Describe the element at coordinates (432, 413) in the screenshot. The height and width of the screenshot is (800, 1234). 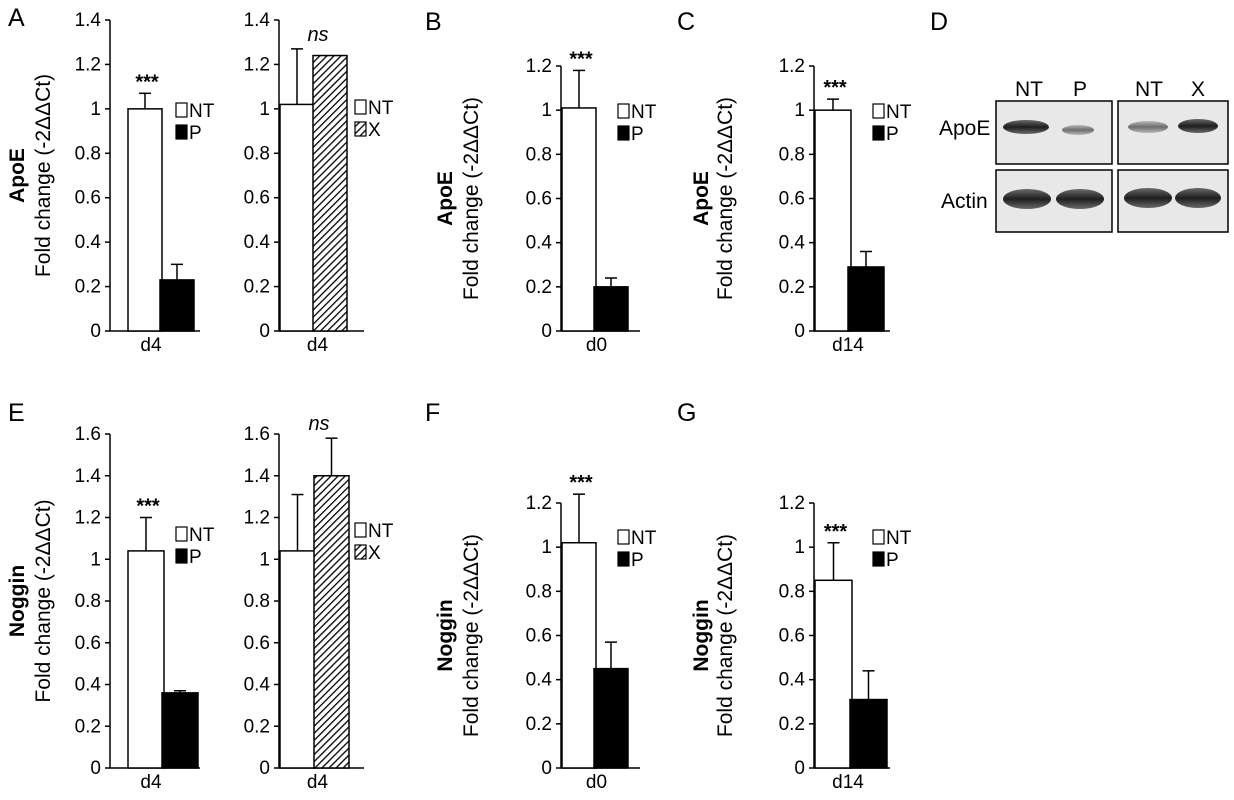
I see `panel-label-F: F` at that location.